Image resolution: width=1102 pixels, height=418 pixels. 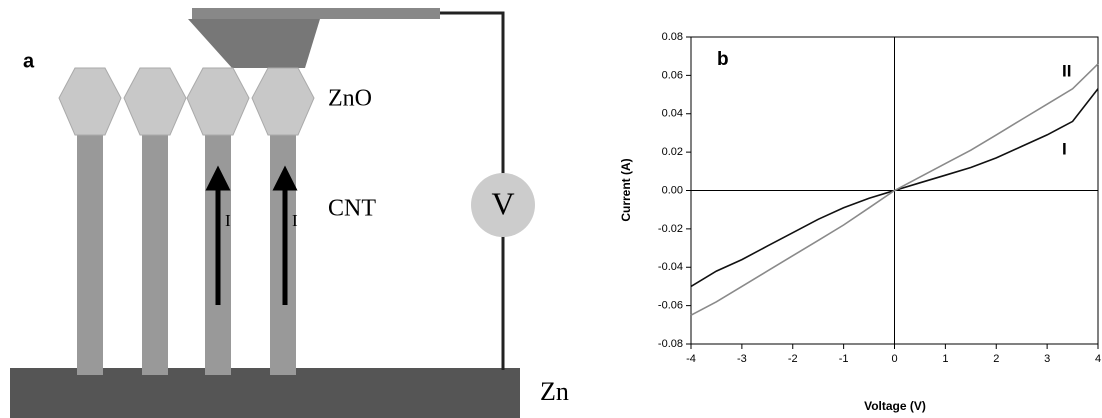 What do you see at coordinates (1066, 70) in the screenshot?
I see `series-label: II` at bounding box center [1066, 70].